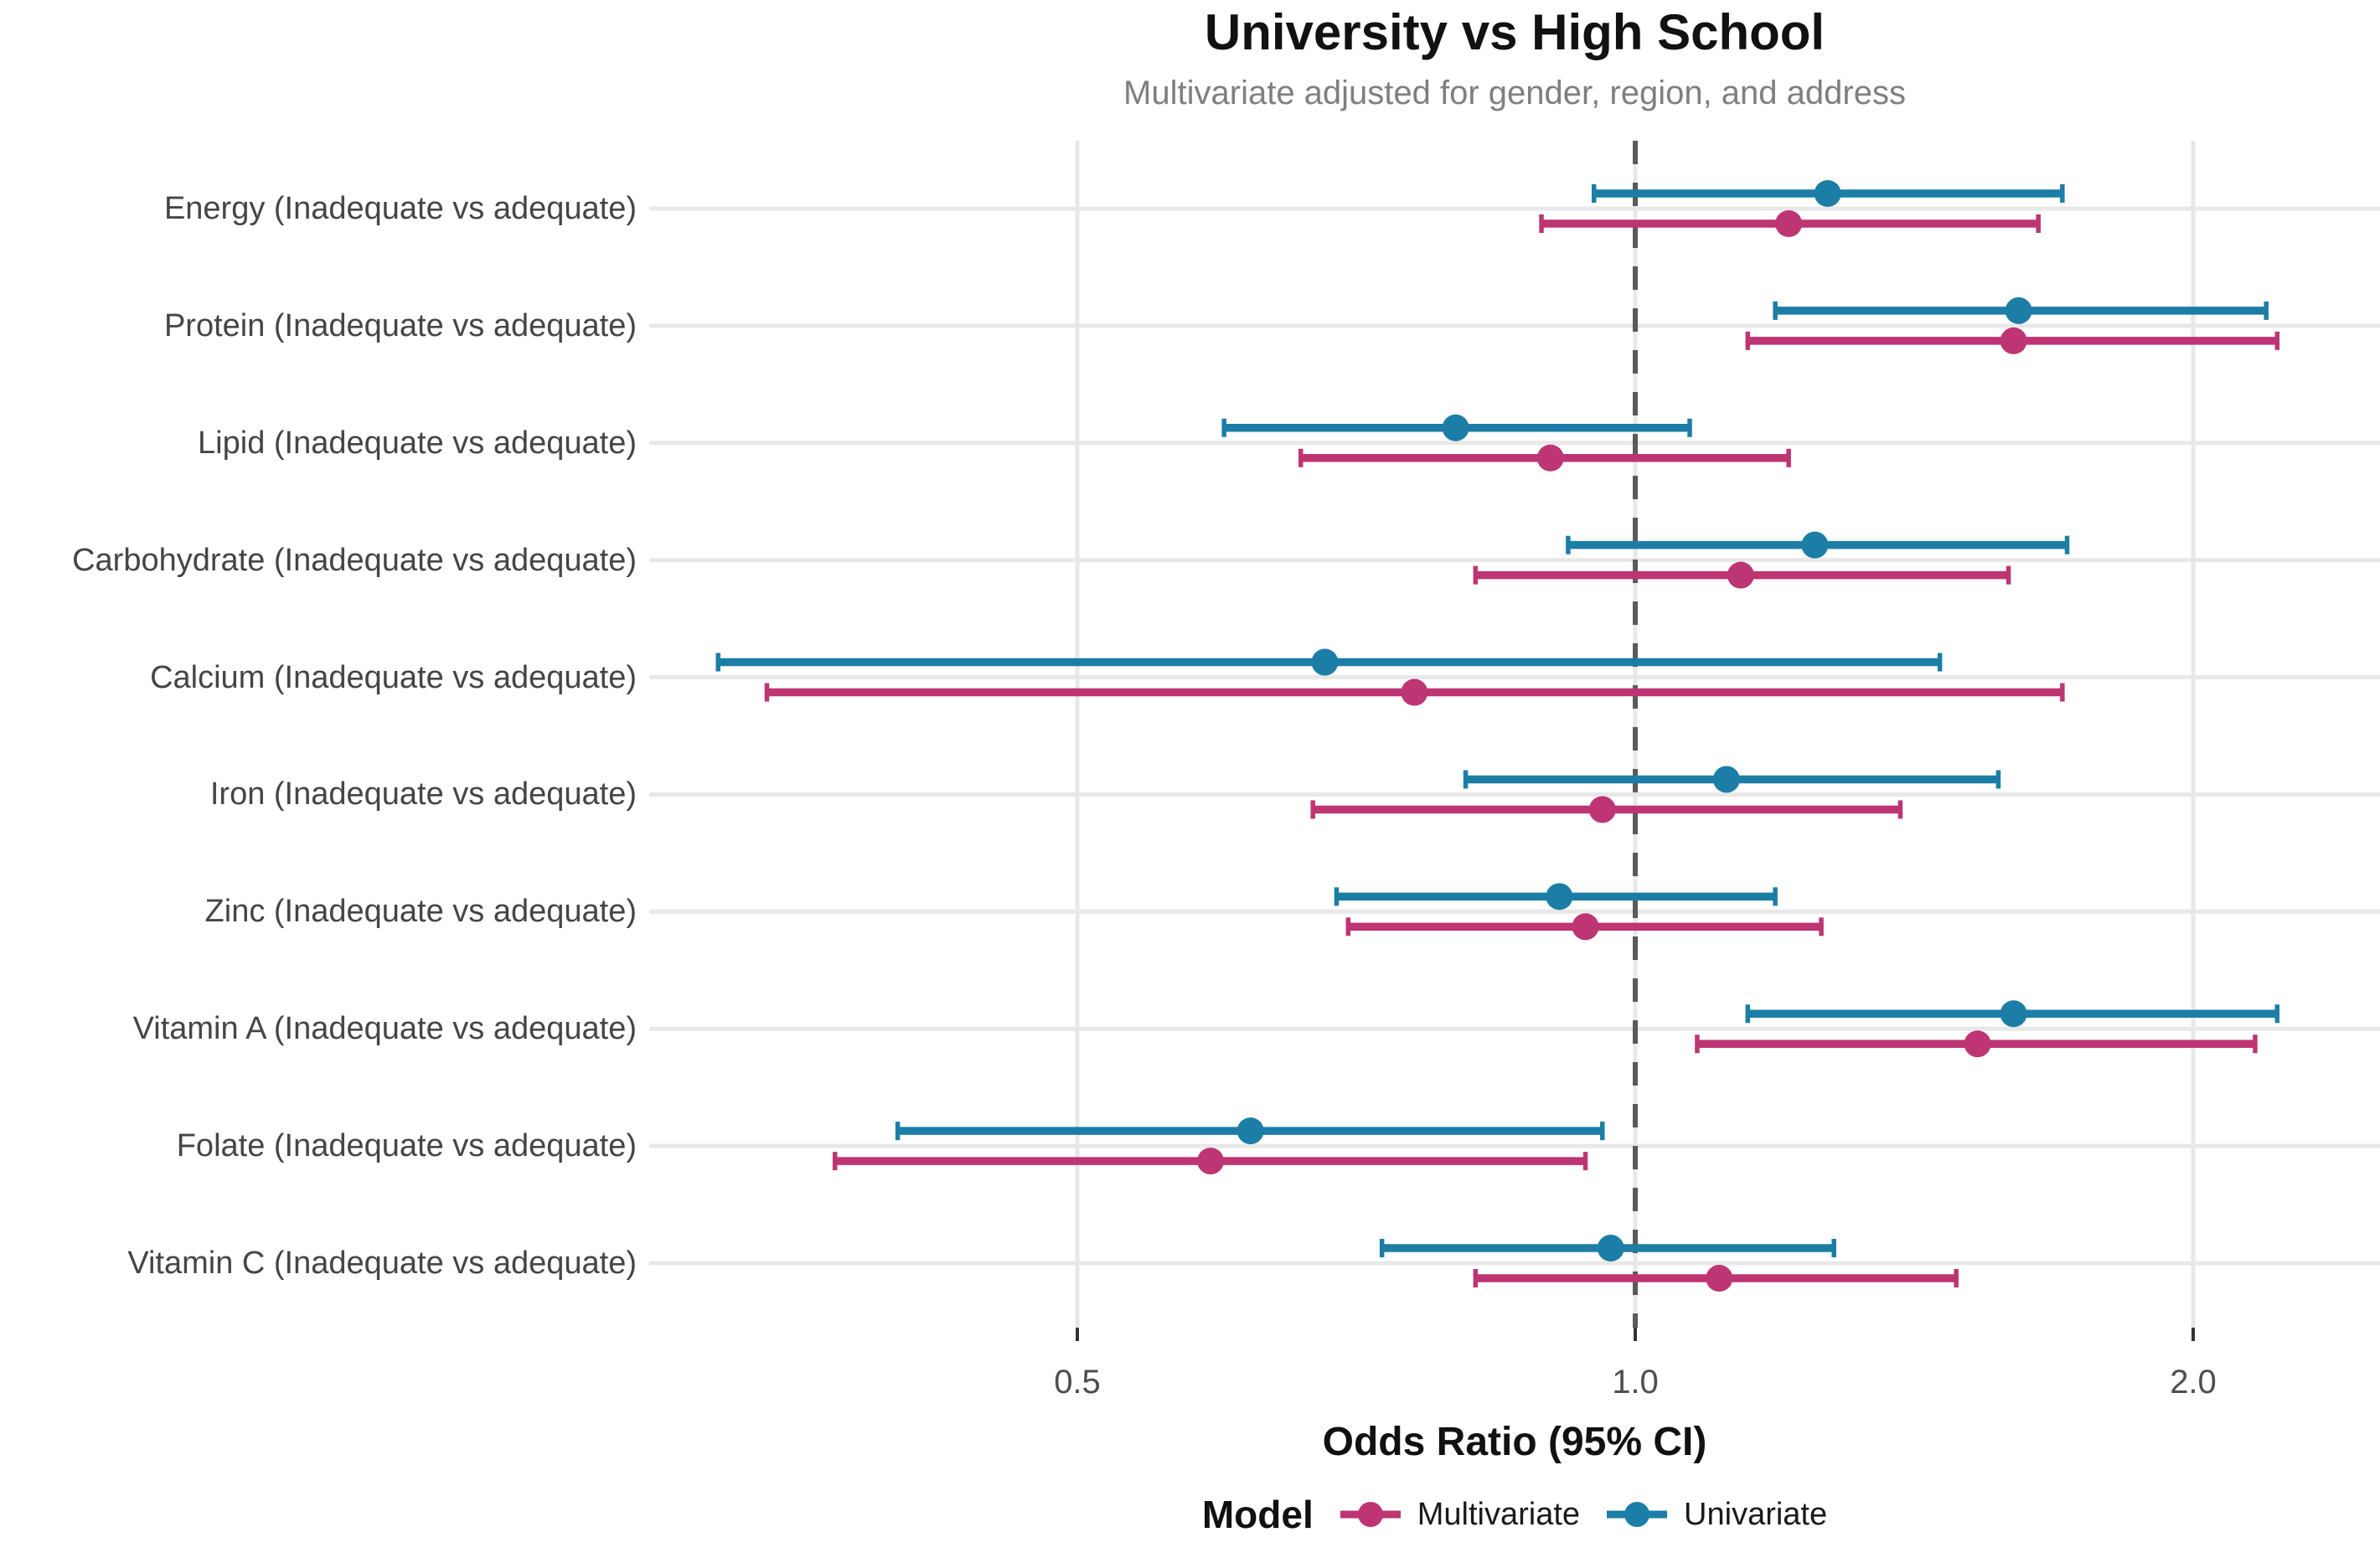  What do you see at coordinates (1514, 1442) in the screenshot?
I see `x-axis-title: Odds Ratio (95% CI)` at bounding box center [1514, 1442].